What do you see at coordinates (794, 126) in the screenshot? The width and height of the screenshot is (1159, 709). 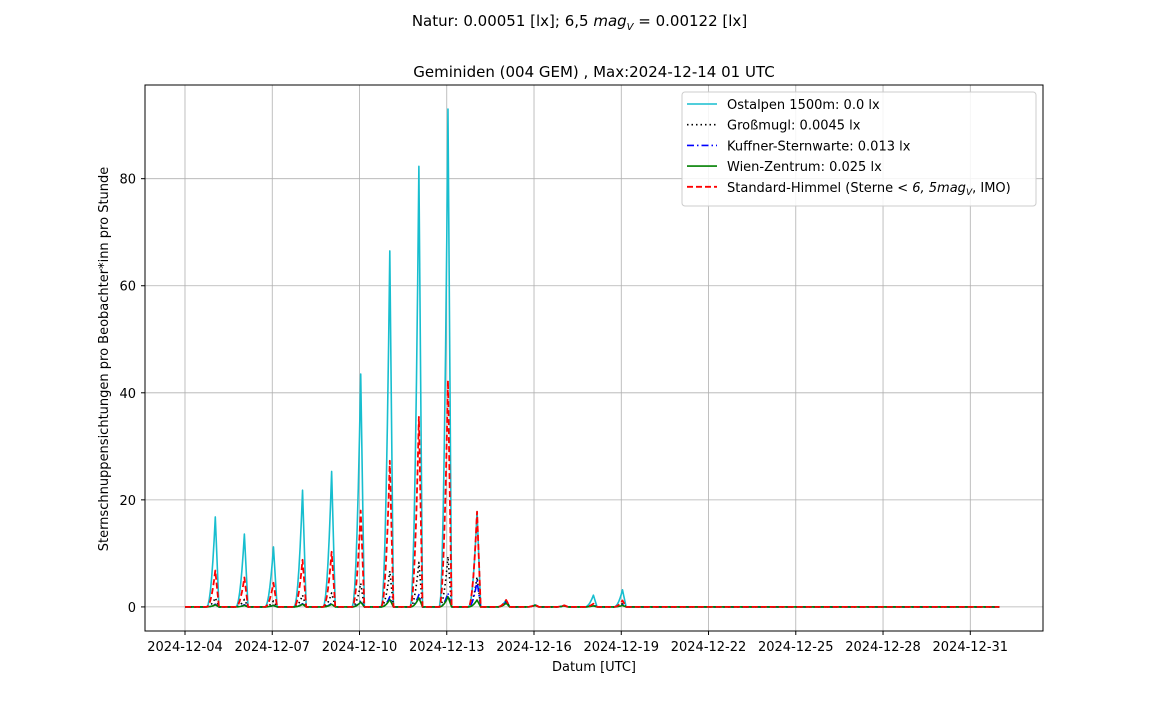 I see `legend-label-1: Großmugl: 0.0045 lx` at bounding box center [794, 126].